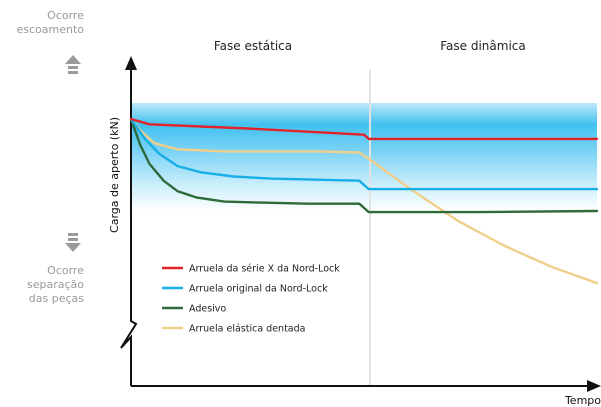 This screenshot has height=407, width=601. I want to click on y-axis-label: Carga de aperto (kN), so click(114, 175).